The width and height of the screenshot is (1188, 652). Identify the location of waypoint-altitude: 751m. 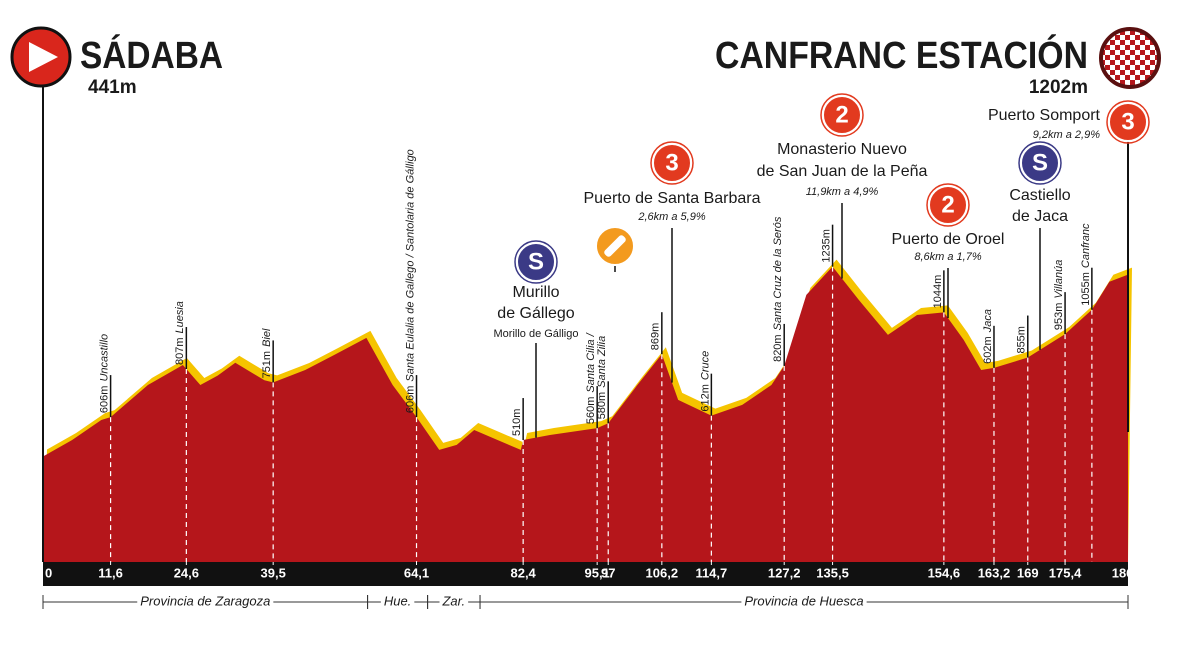
(267, 365).